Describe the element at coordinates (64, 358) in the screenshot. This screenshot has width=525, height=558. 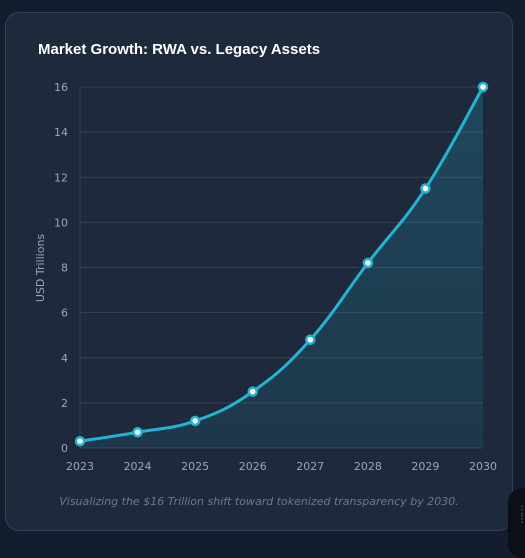
I see `y-tick-label: 4` at that location.